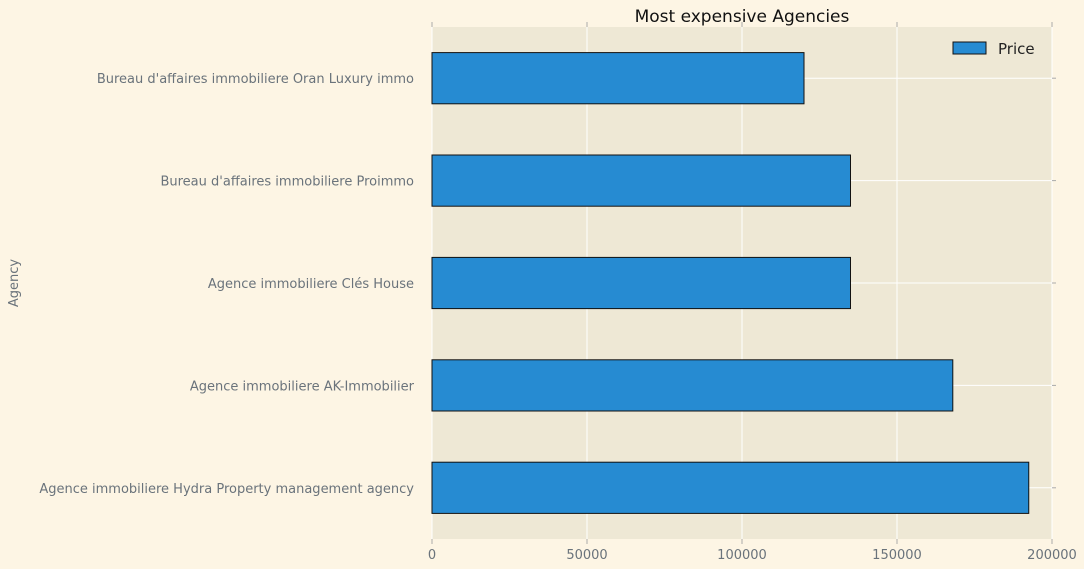  I want to click on x-tick-label: 0, so click(432, 555).